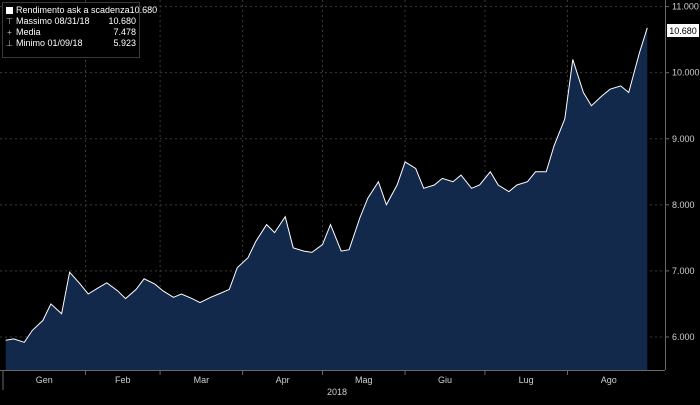 The width and height of the screenshot is (700, 405). I want to click on last-value-tag-bg, so click(683, 30).